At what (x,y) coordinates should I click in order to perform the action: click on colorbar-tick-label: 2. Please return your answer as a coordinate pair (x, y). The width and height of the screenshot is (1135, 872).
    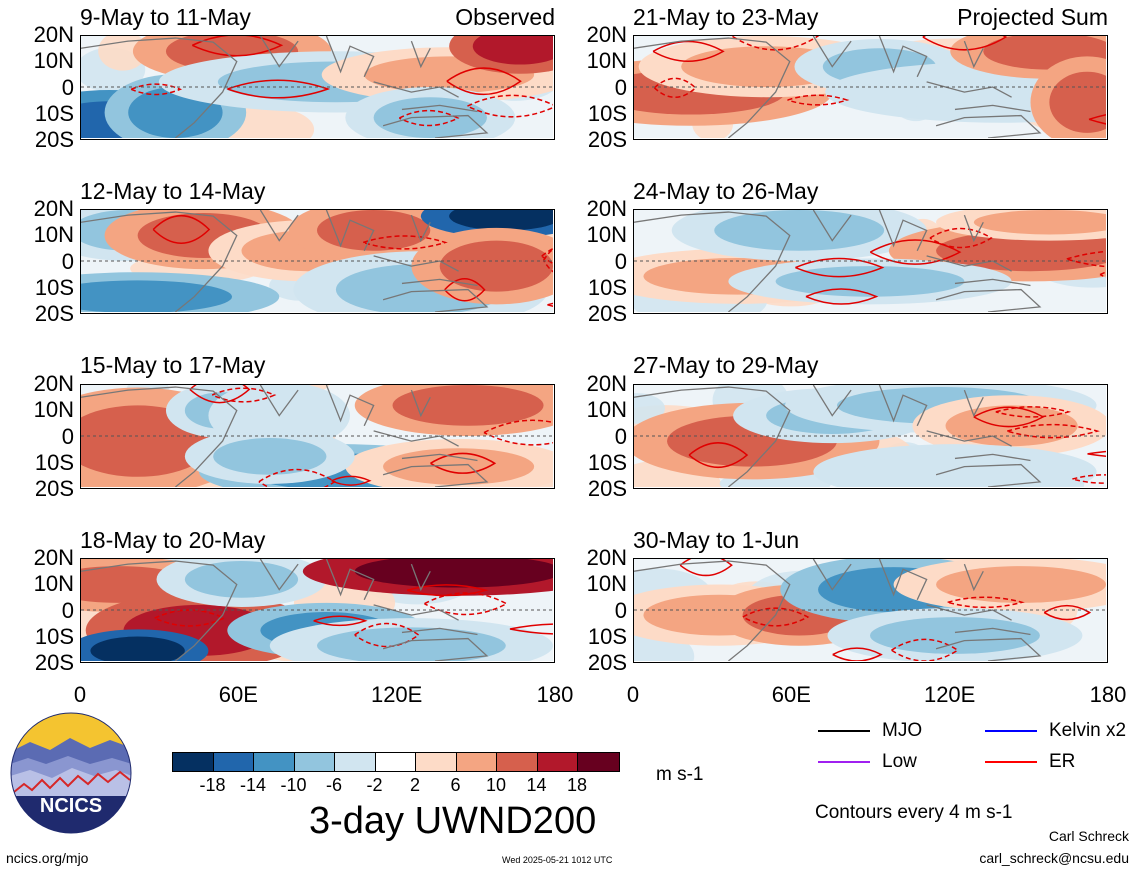
    Looking at the image, I should click on (415, 785).